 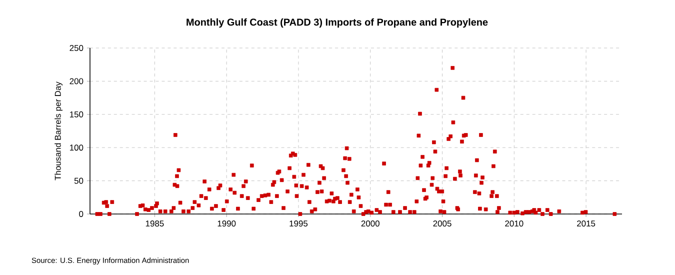 What do you see at coordinates (81, 214) in the screenshot?
I see `y-tick-label: 0` at bounding box center [81, 214].